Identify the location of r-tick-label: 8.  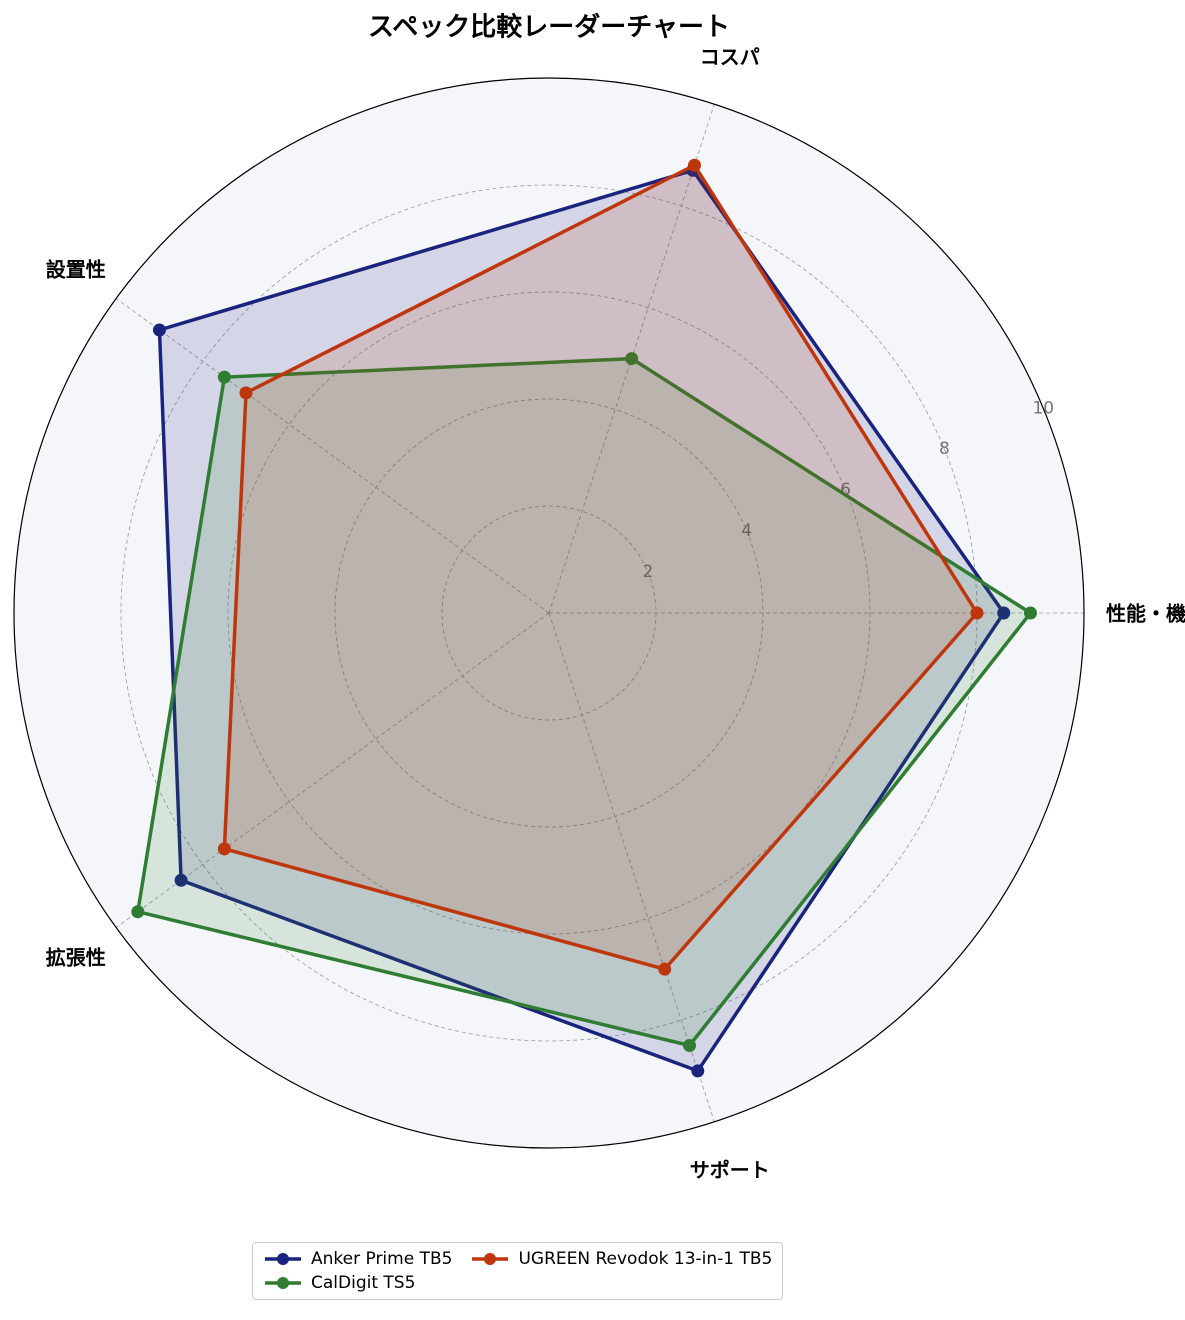
(944, 449).